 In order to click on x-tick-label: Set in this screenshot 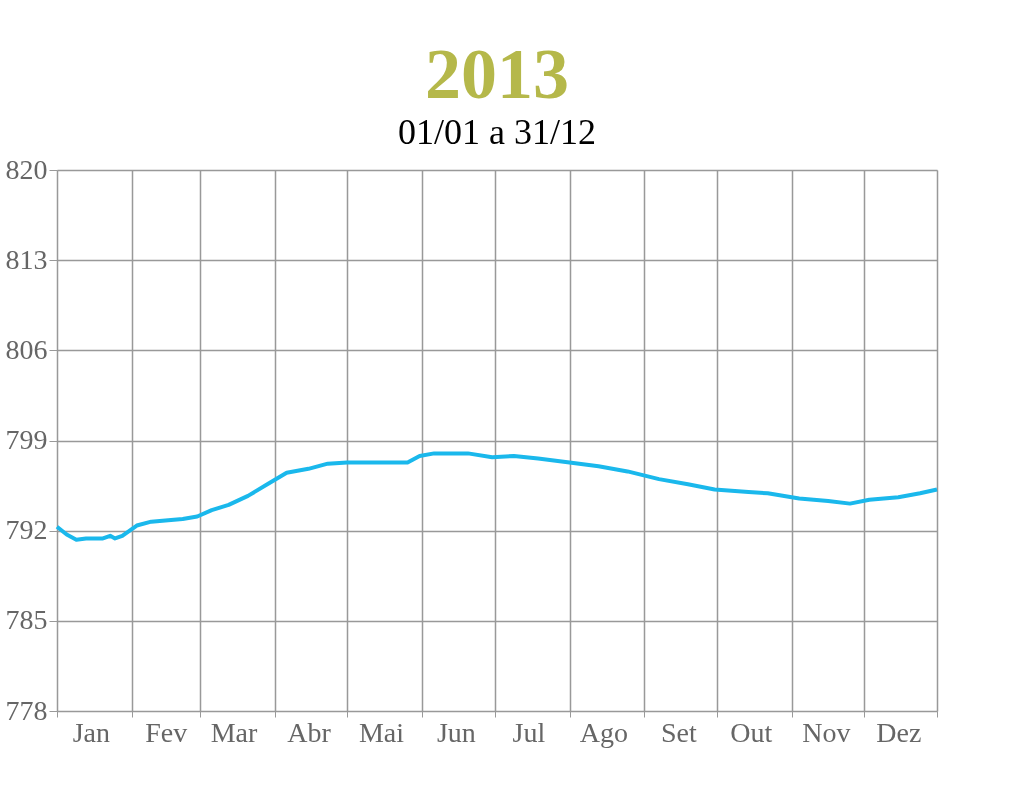, I will do `click(678, 732)`.